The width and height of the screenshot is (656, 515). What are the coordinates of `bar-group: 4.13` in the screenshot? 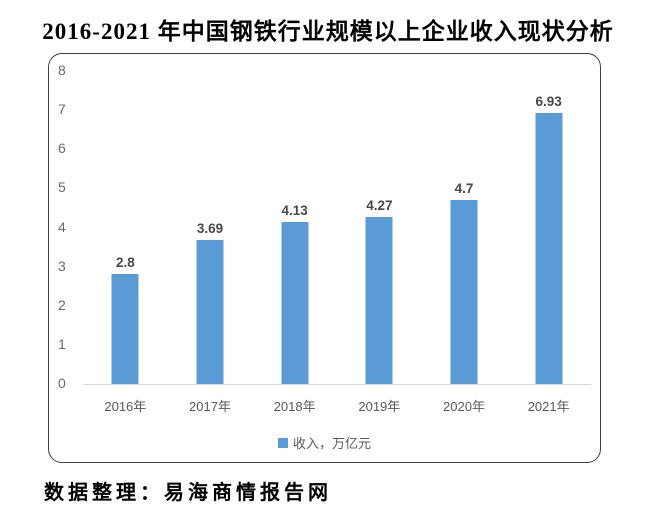 It's located at (295, 293).